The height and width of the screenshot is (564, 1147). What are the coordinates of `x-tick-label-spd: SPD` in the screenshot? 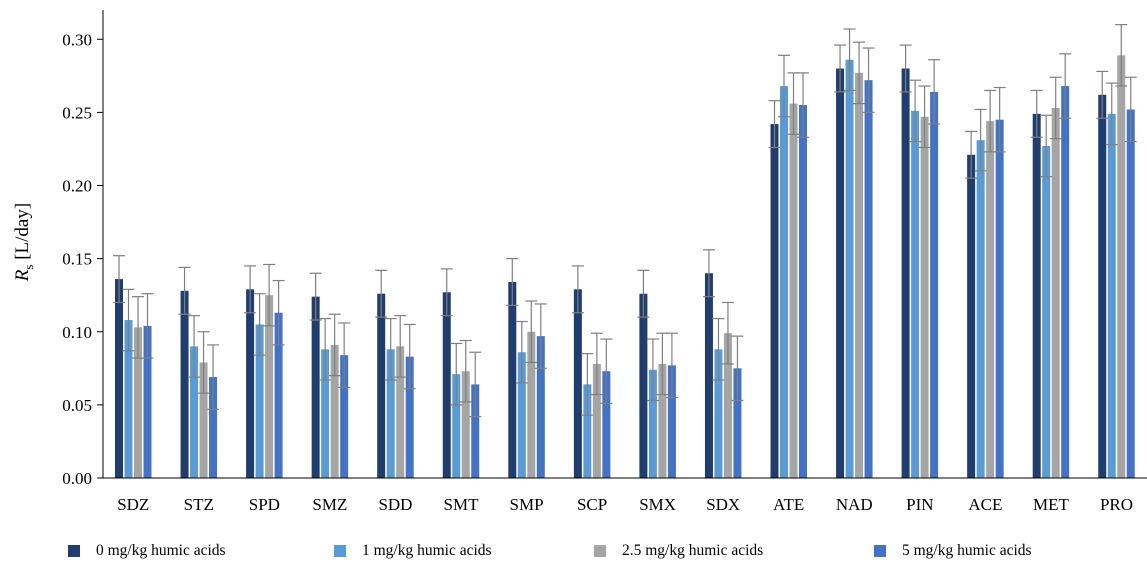 It's located at (264, 504).